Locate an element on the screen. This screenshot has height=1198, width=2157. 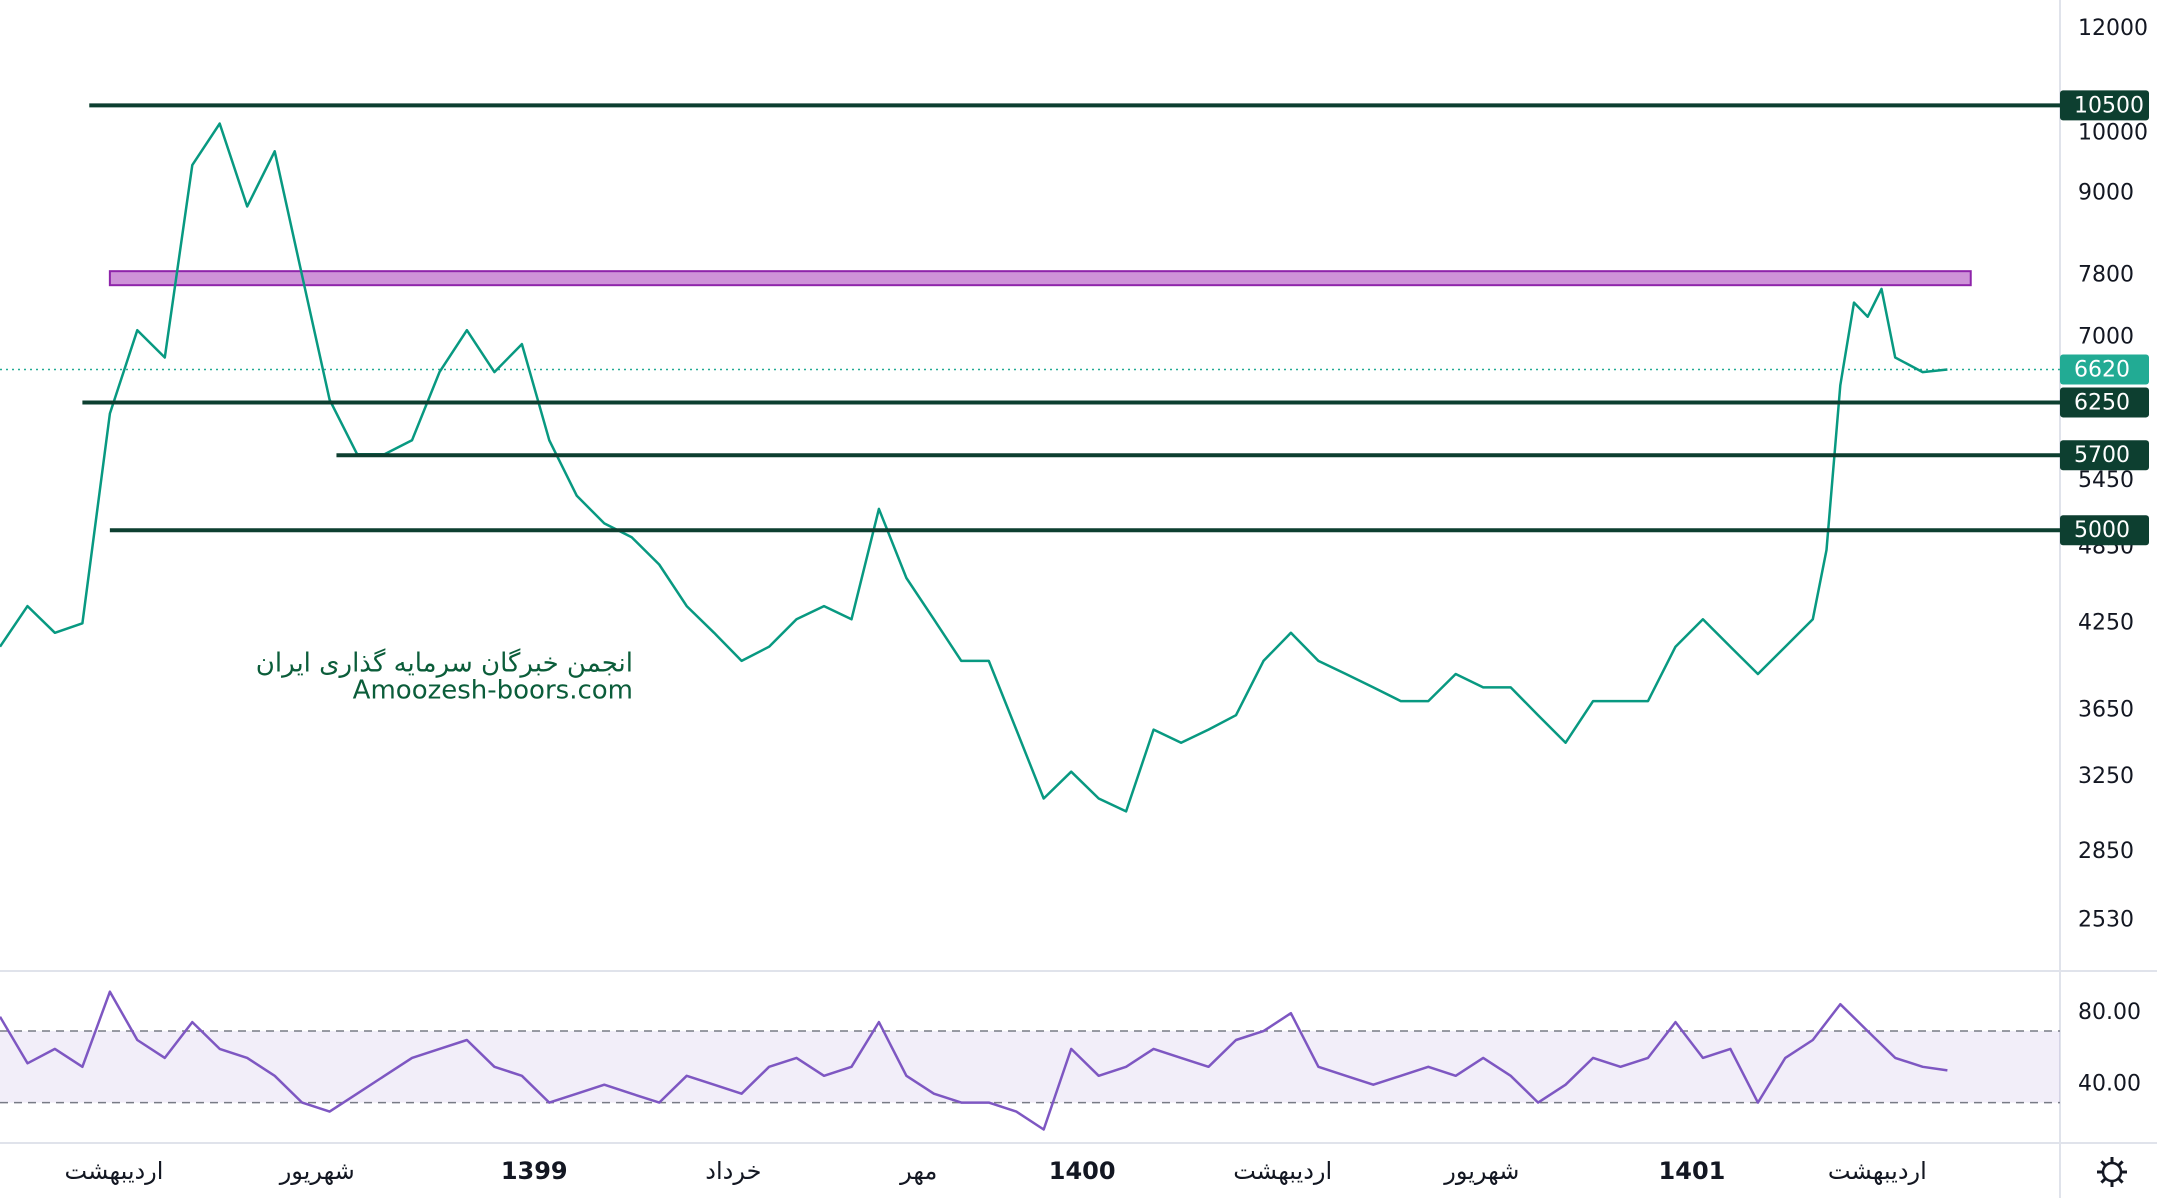
level-label: 10500 is located at coordinates (2109, 105).